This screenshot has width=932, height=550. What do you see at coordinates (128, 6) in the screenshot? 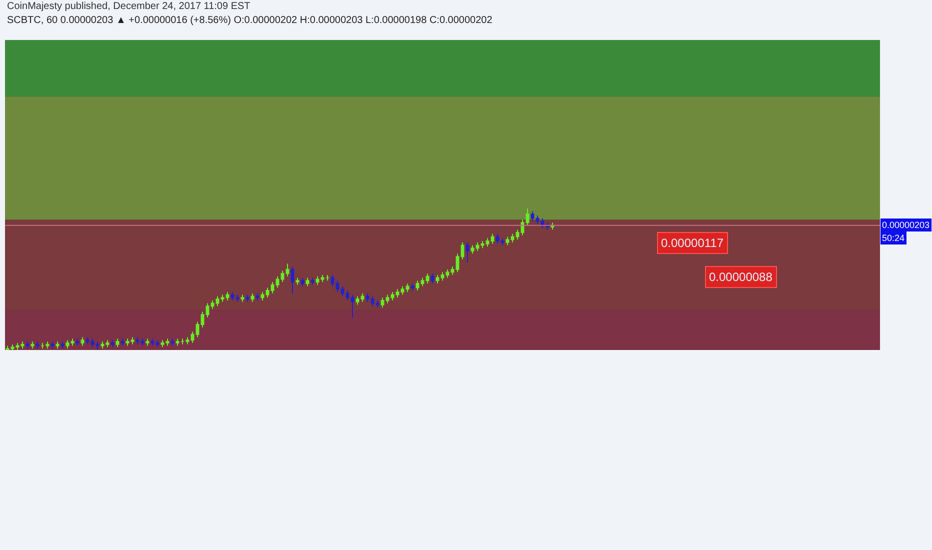
I see `chart-title: CoinMajesty published, December 24, 2017 11:09 EST` at bounding box center [128, 6].